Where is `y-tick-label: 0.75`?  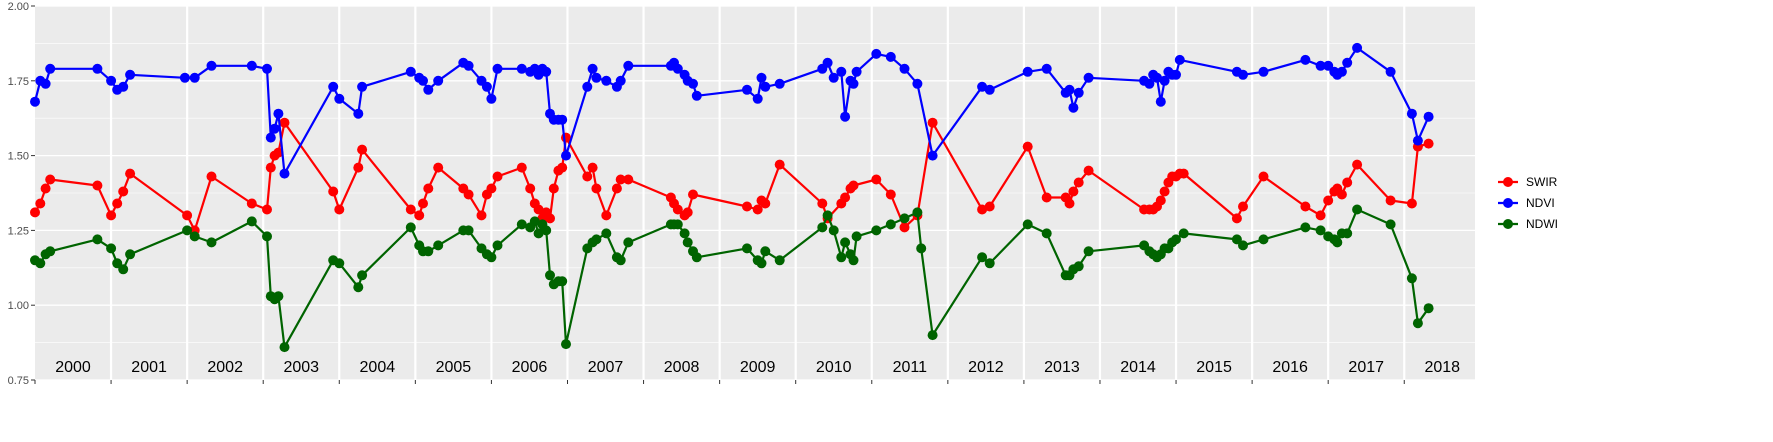 y-tick-label: 0.75 is located at coordinates (18, 381).